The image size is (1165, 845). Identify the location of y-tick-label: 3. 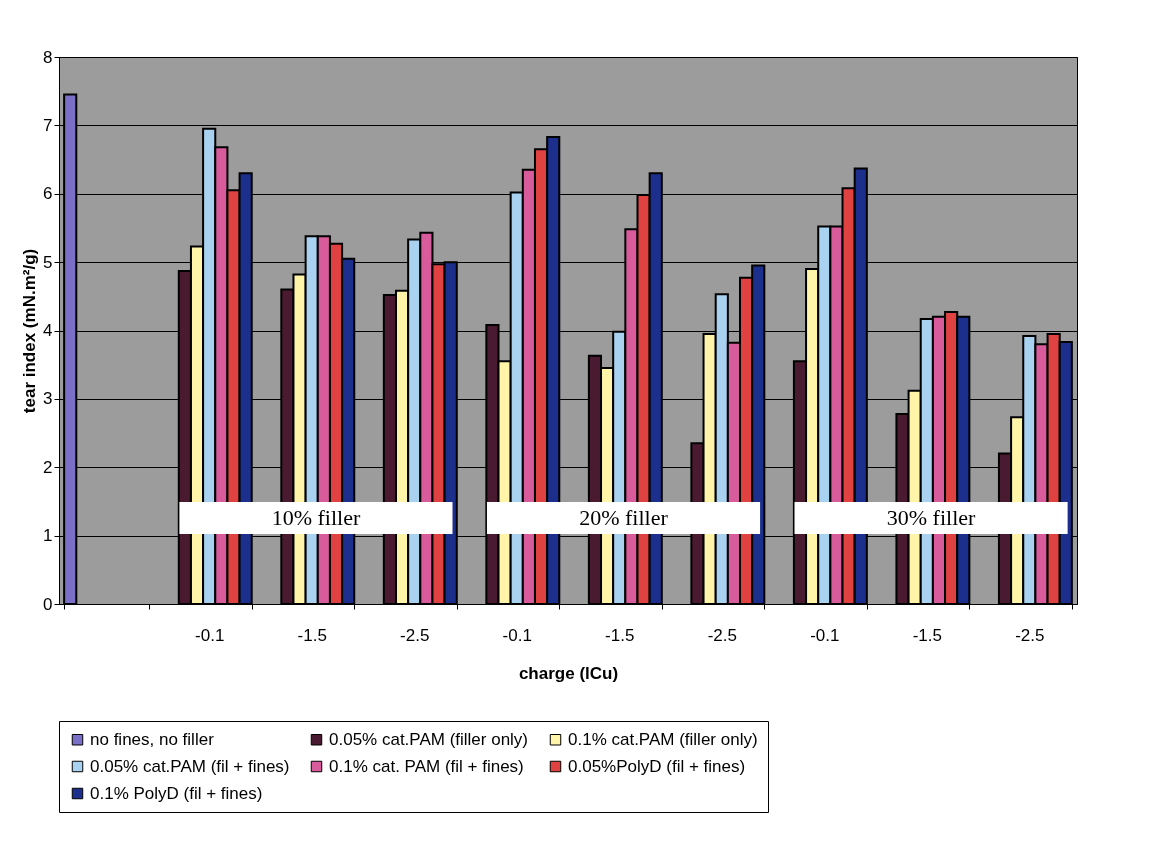
(48, 399).